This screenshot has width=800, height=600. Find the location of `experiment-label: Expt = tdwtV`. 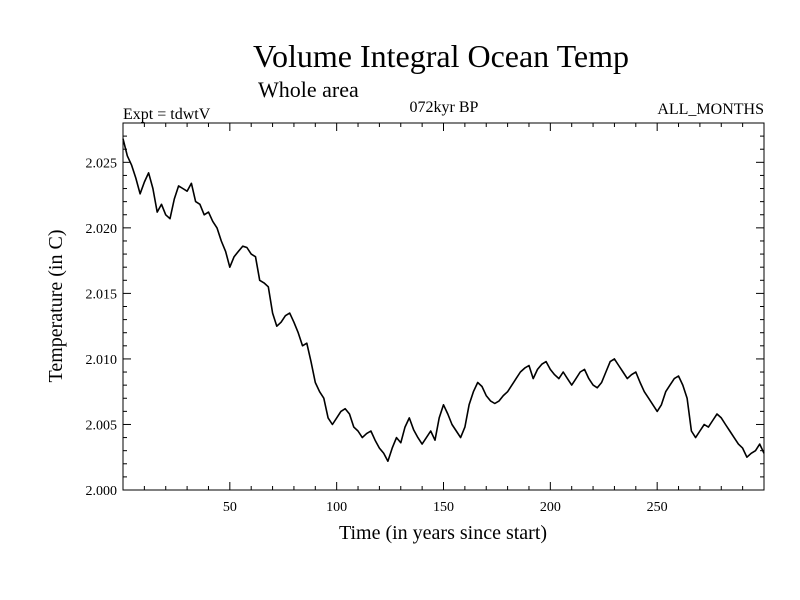

experiment-label: Expt = tdwtV is located at coordinates (167, 114).